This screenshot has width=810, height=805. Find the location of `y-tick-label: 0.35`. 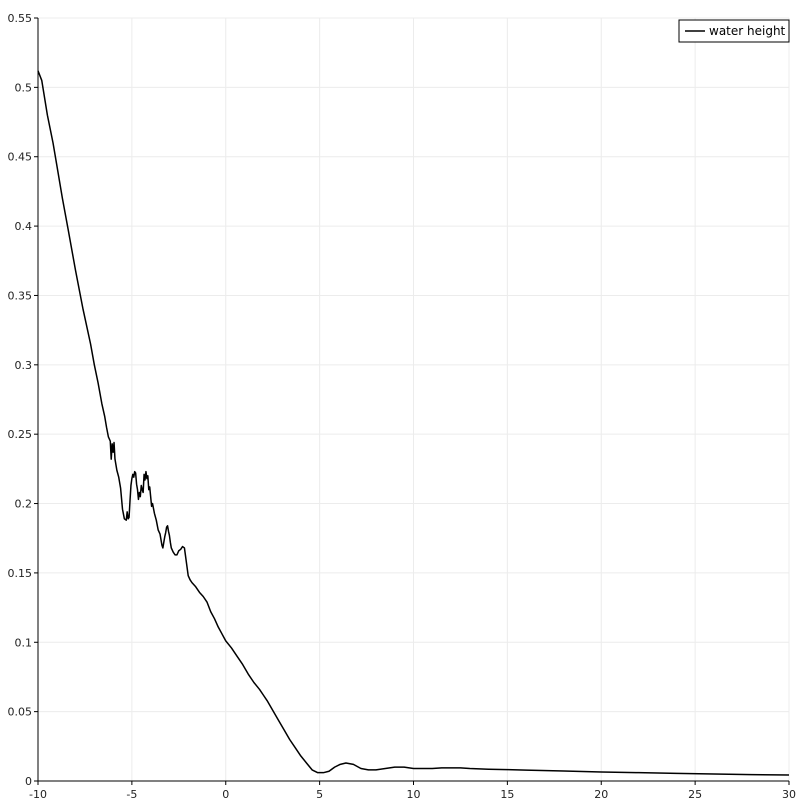

y-tick-label: 0.35 is located at coordinates (20, 295).